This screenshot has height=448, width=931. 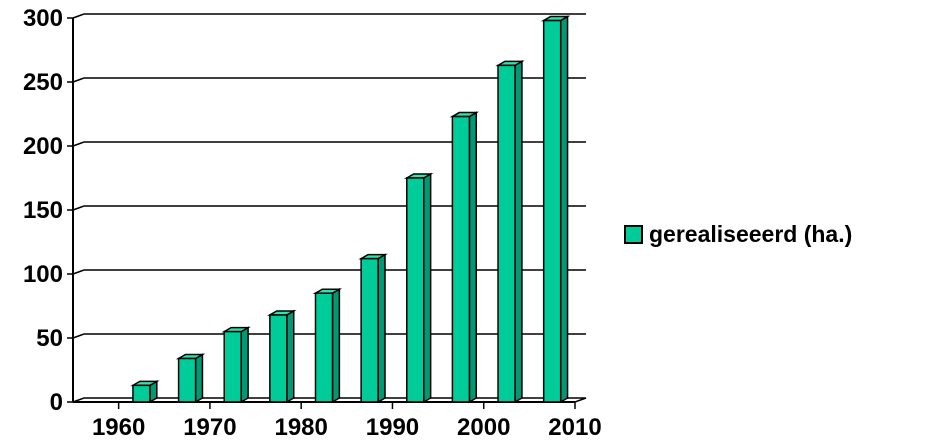 What do you see at coordinates (483, 427) in the screenshot?
I see `x-tick-label: 2000` at bounding box center [483, 427].